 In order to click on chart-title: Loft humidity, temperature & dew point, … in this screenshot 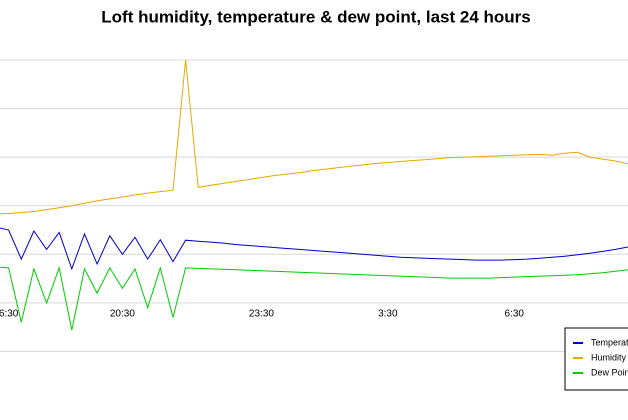, I will do `click(315, 16)`.